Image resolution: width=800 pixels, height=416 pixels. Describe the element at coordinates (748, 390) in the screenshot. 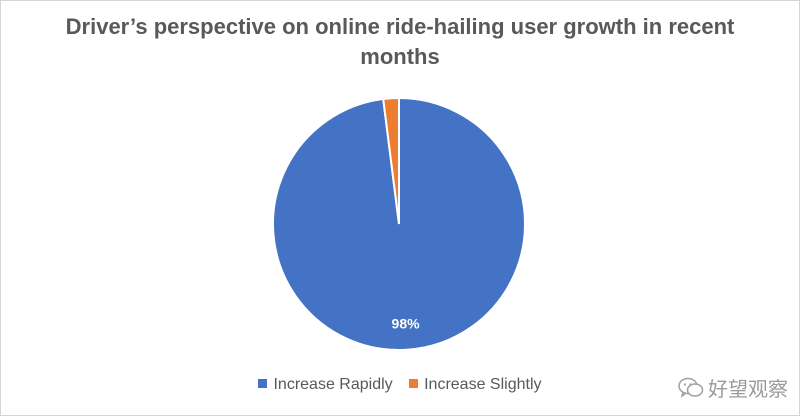

I see `watermark-text: 好望观察` at that location.